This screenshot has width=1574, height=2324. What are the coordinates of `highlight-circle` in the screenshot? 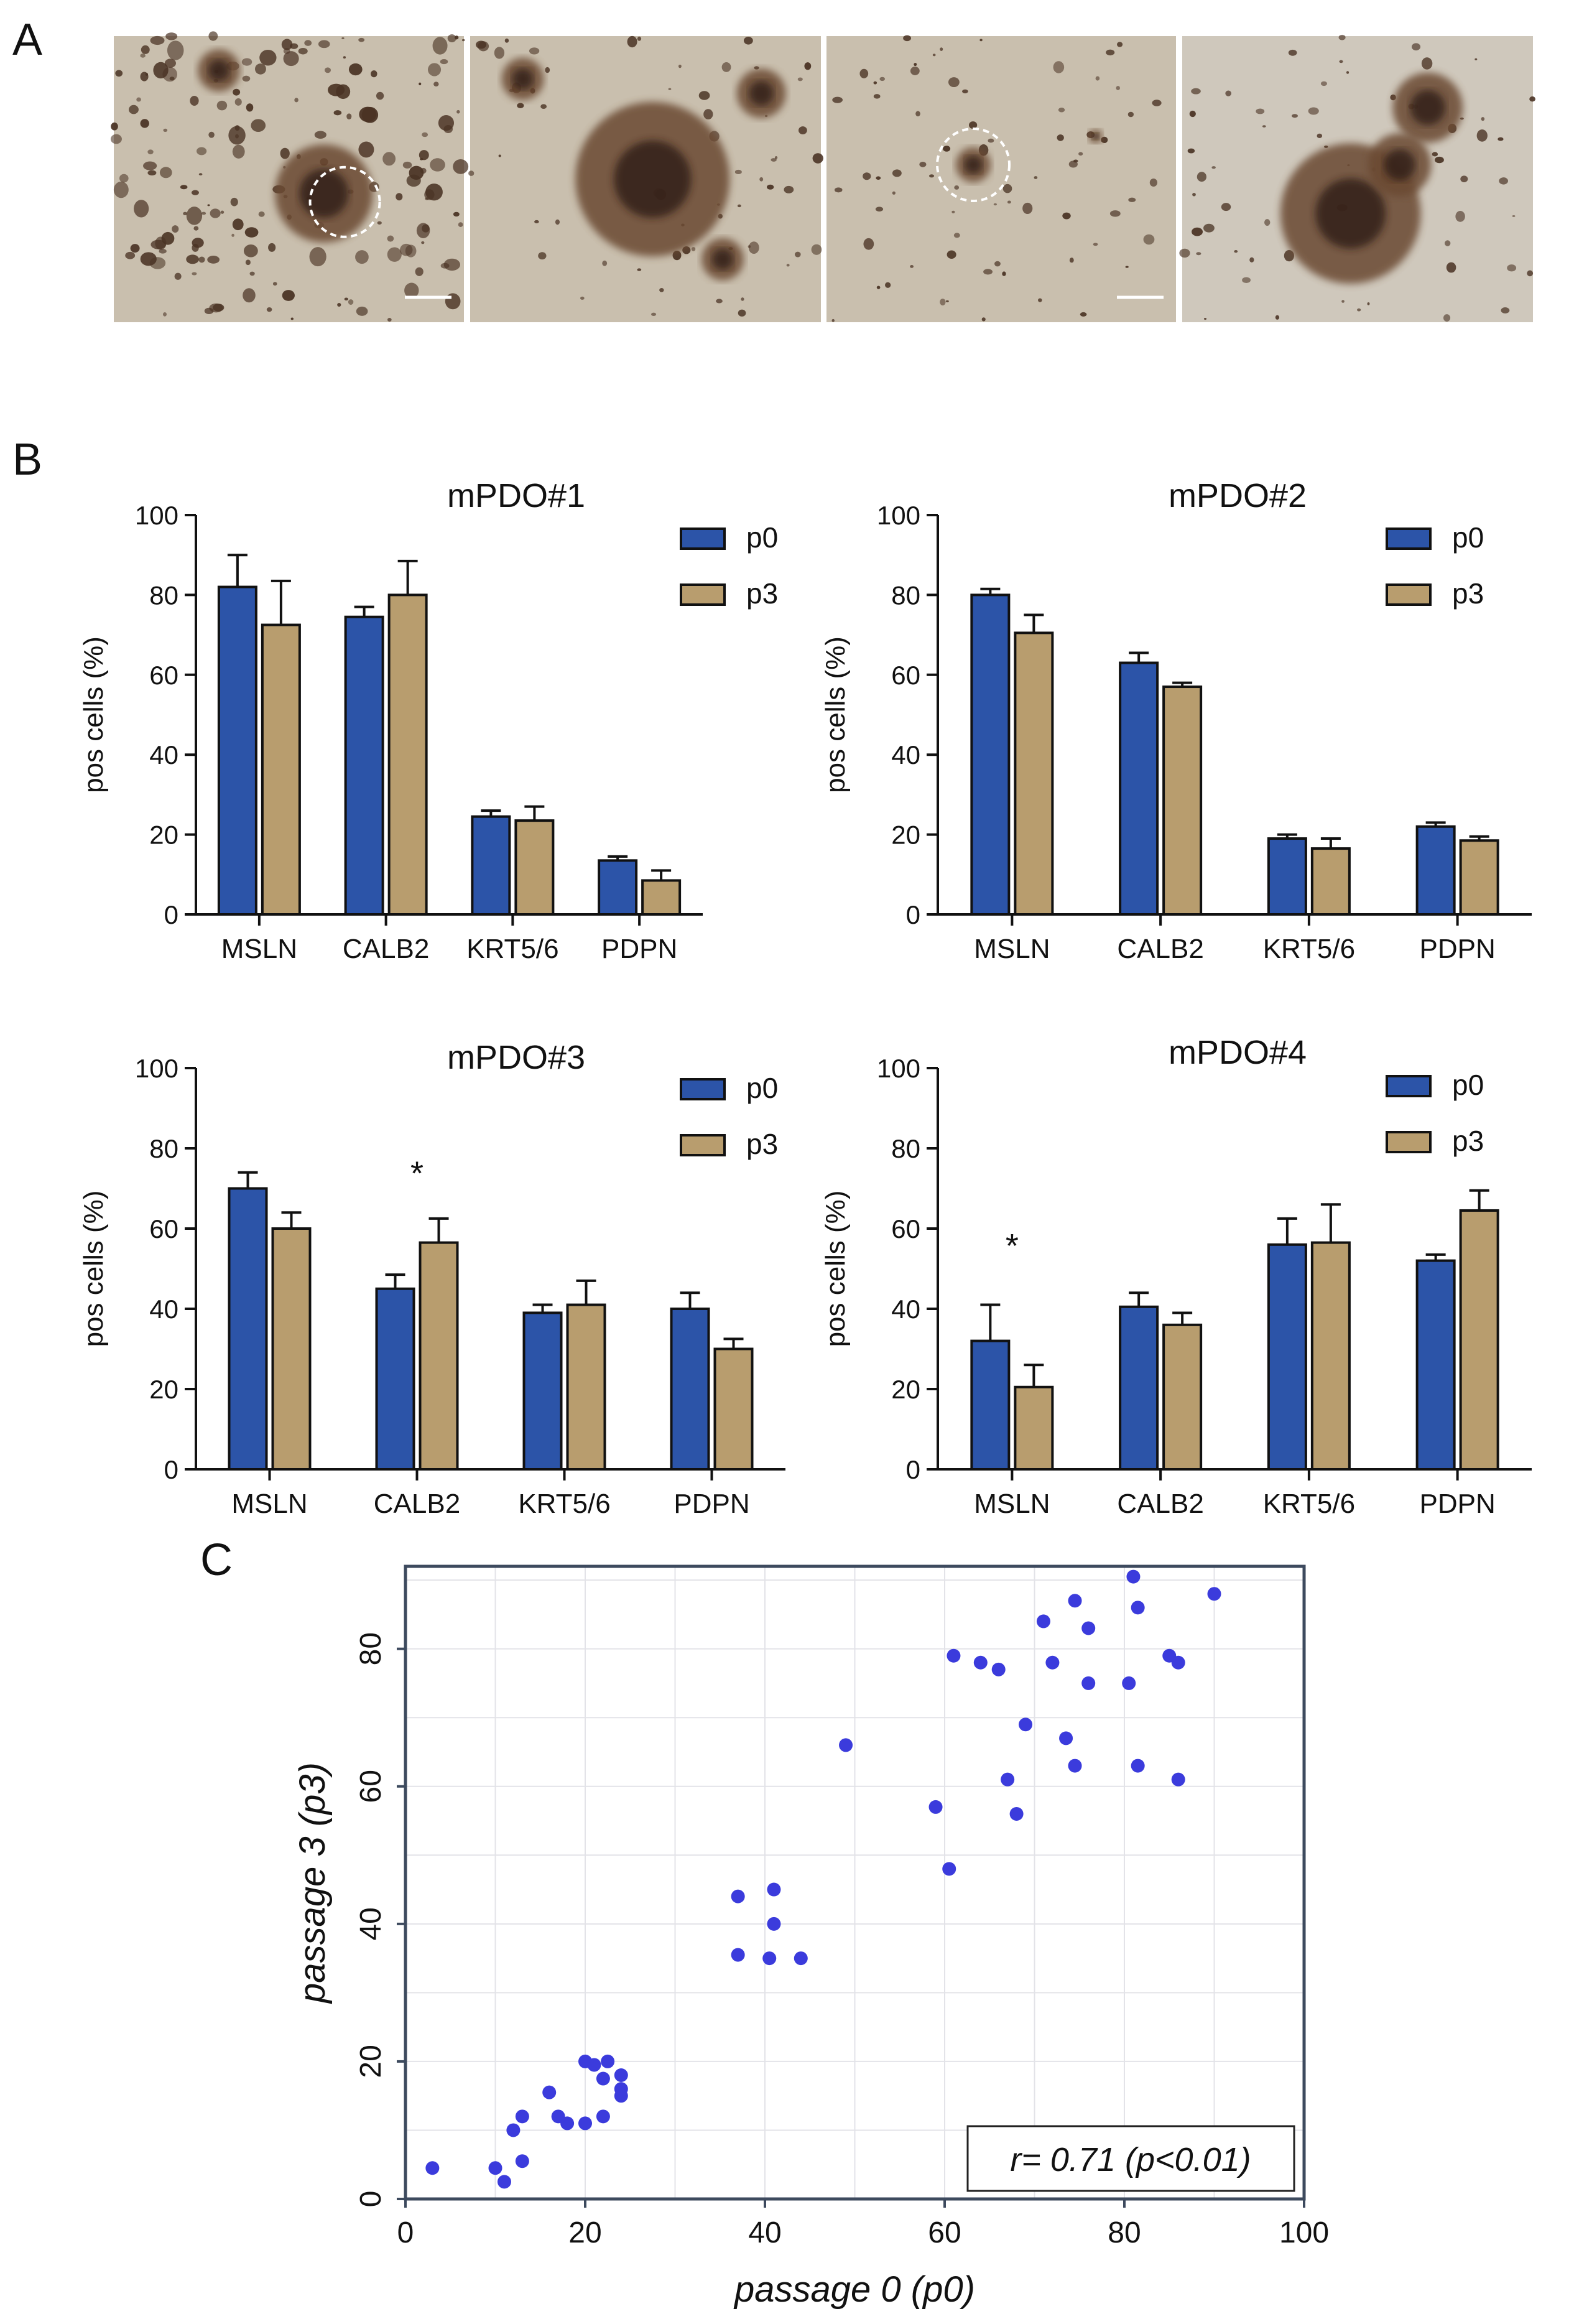 It's located at (973, 165).